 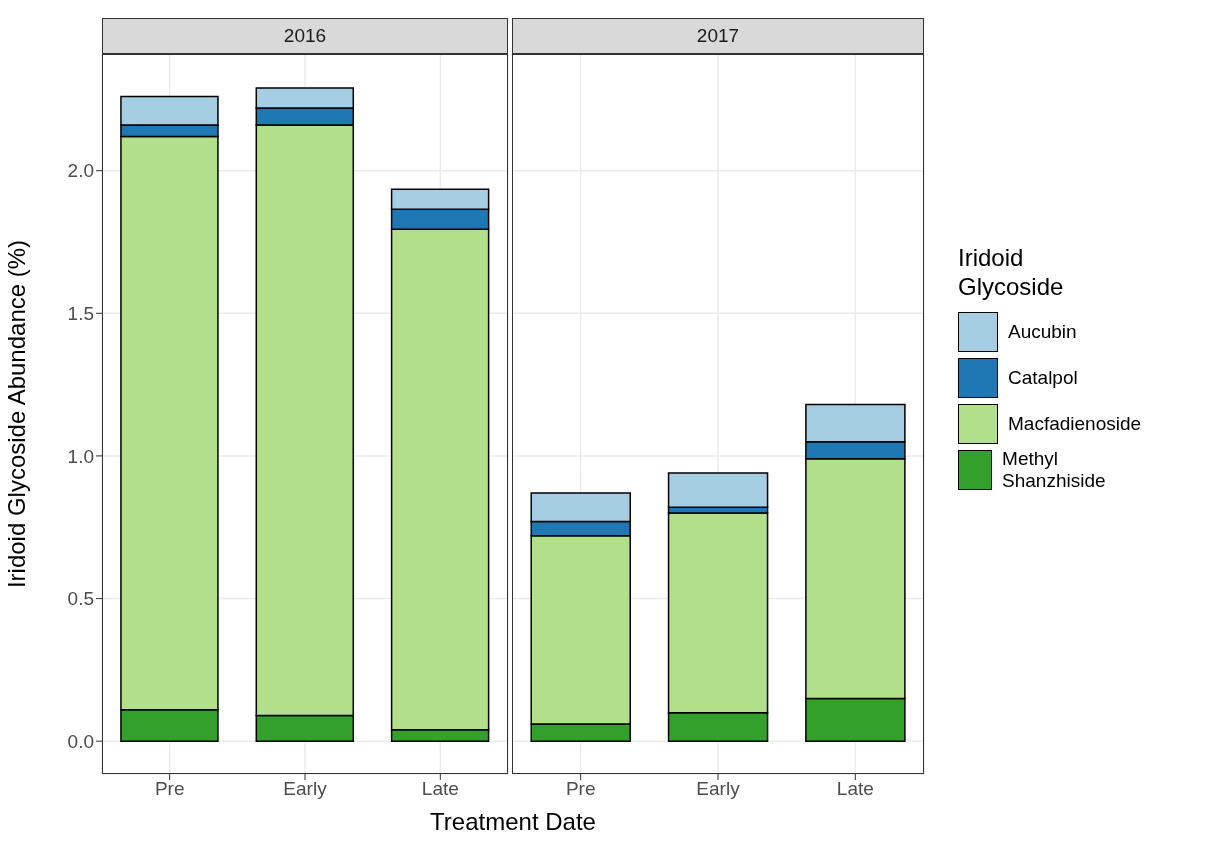 What do you see at coordinates (80, 314) in the screenshot?
I see `y-tick-label: 1.5` at bounding box center [80, 314].